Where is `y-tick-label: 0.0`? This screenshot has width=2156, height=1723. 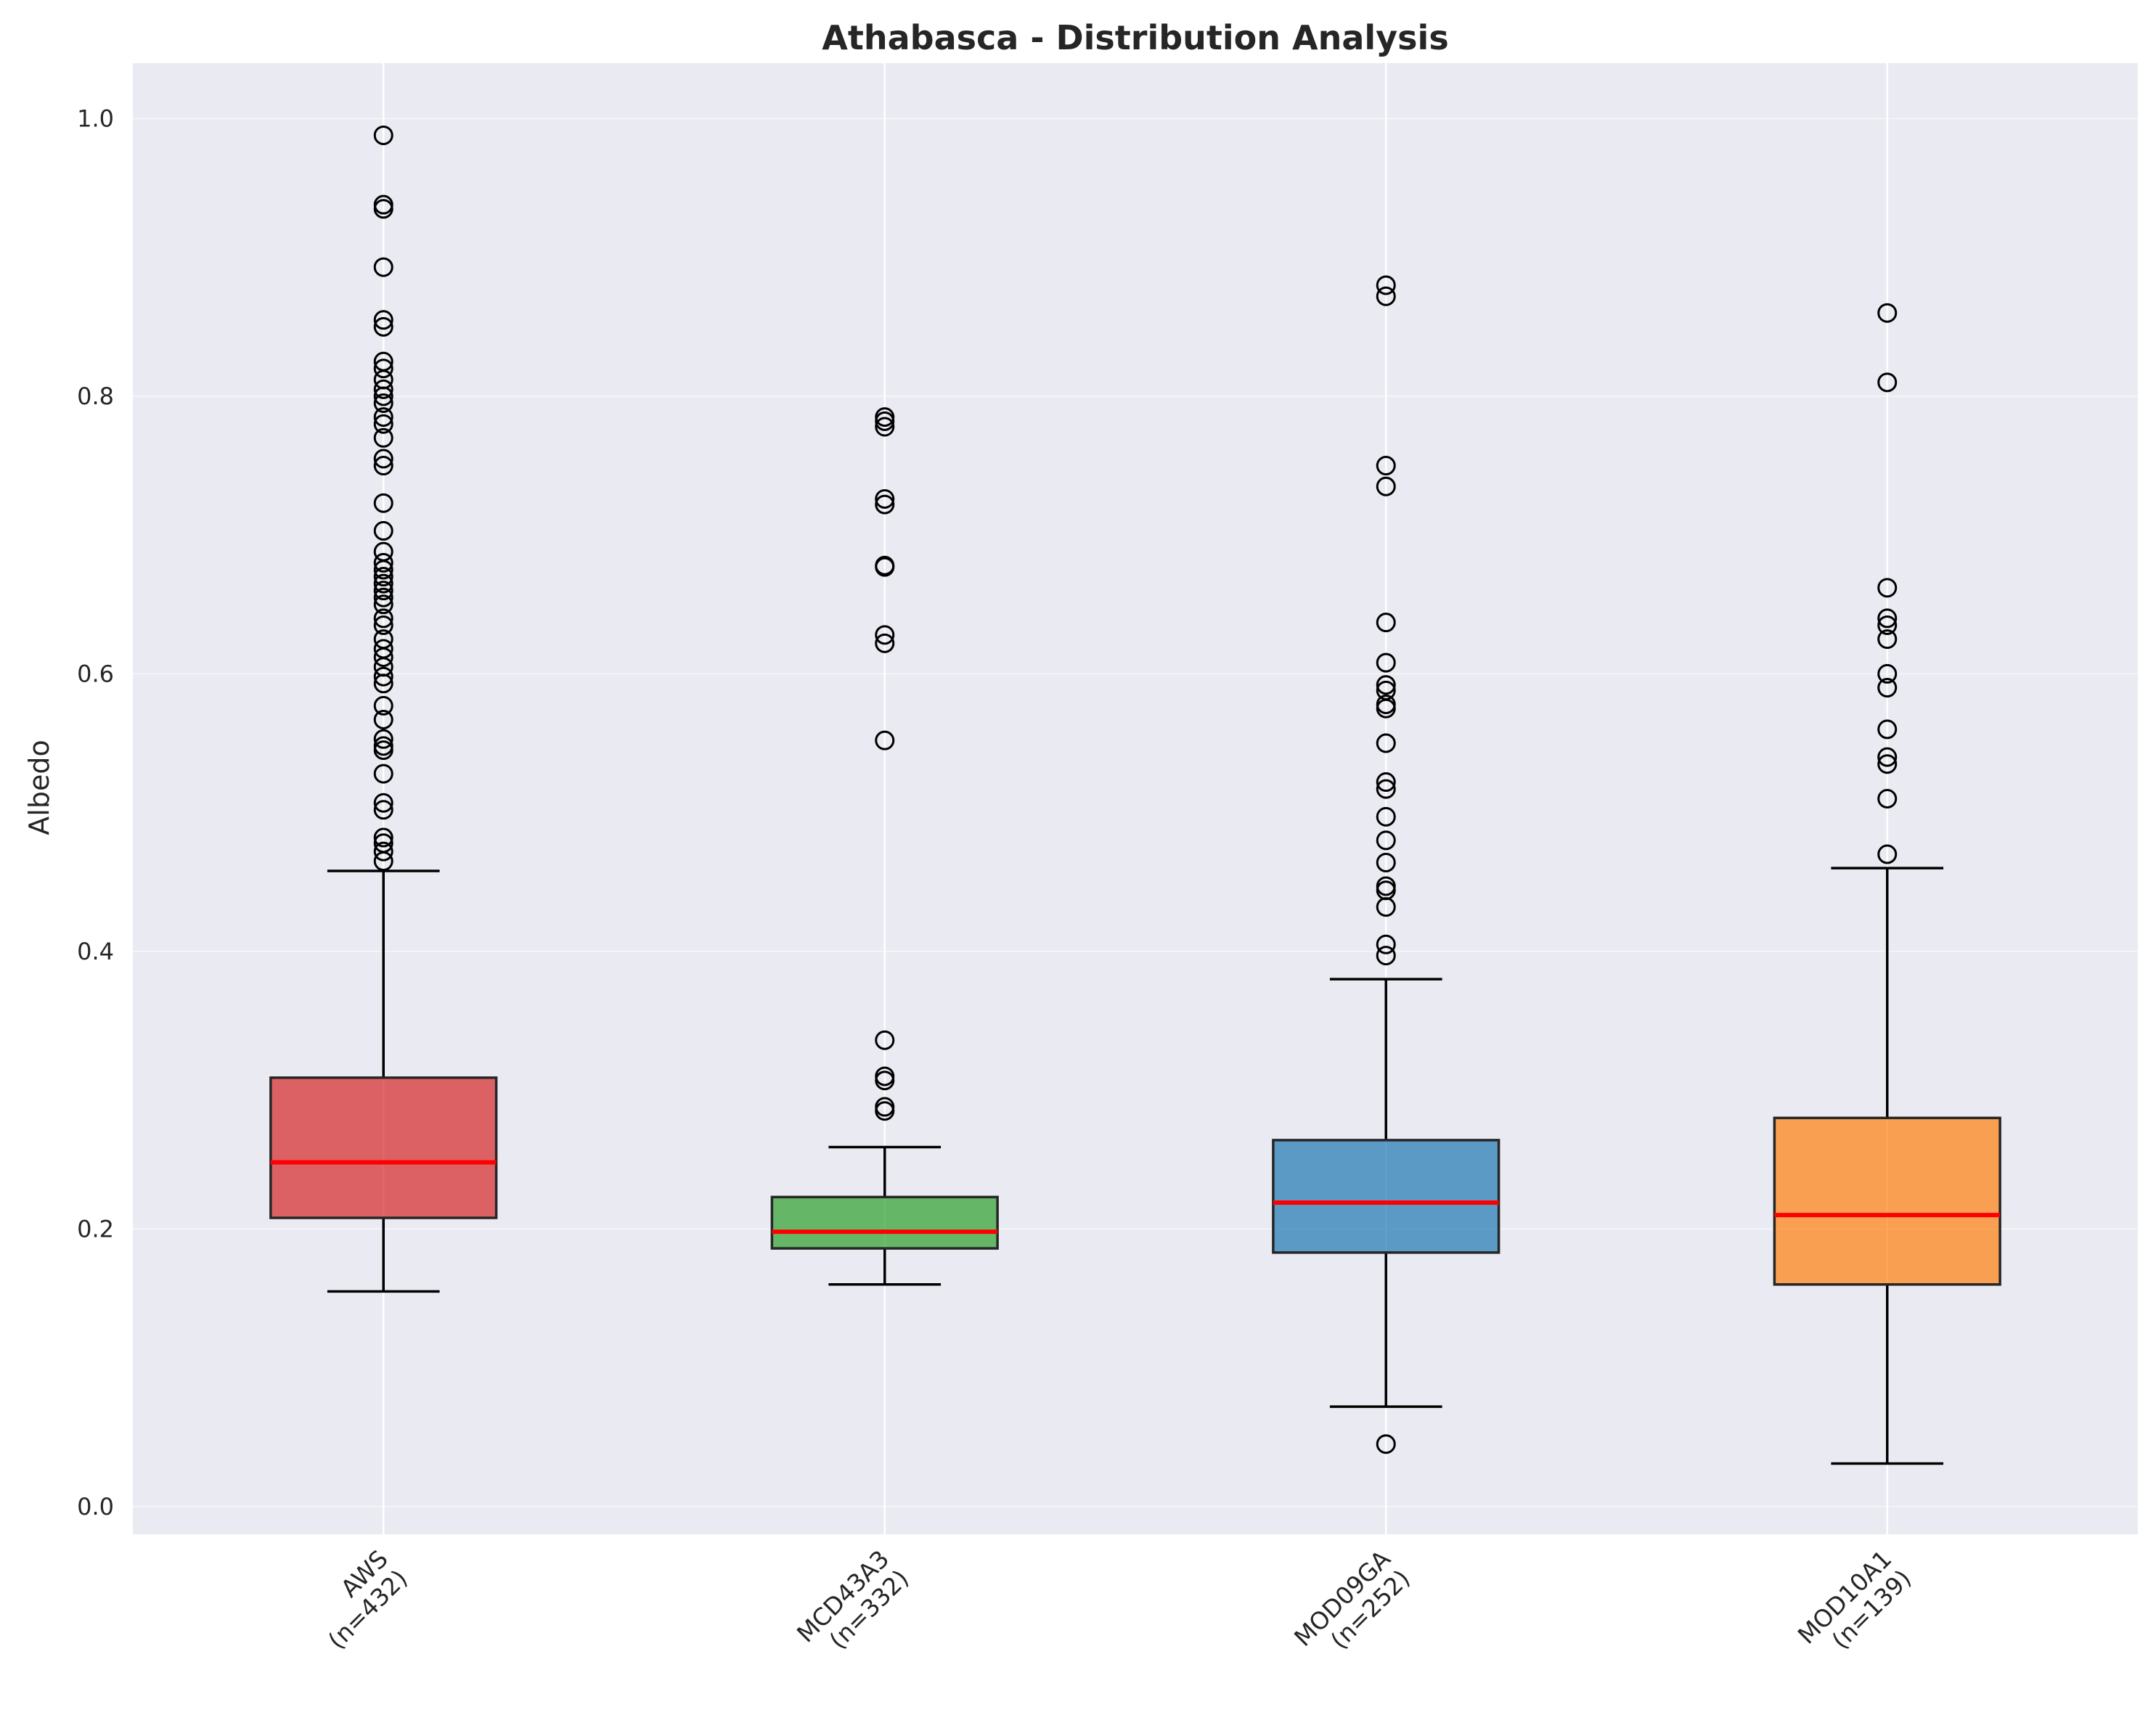 y-tick-label: 0.0 is located at coordinates (96, 1507).